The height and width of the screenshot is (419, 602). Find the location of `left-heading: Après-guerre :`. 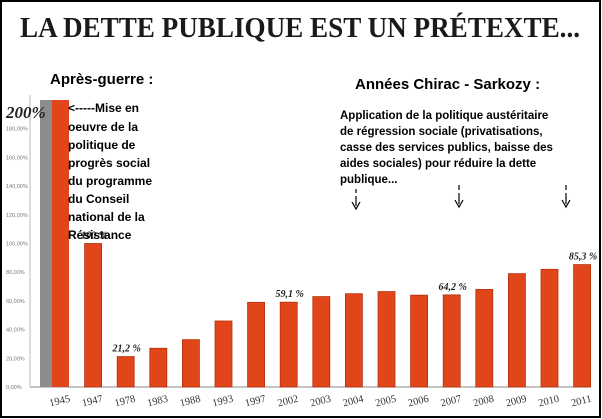

left-heading: Après-guerre : is located at coordinates (101, 79).